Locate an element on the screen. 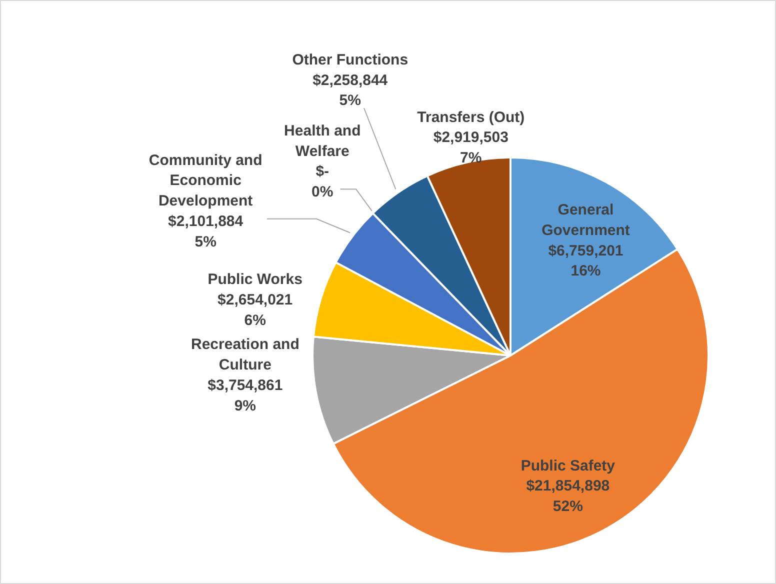 This screenshot has width=776, height=584. data-label: $2,654,021 6% is located at coordinates (255, 310).